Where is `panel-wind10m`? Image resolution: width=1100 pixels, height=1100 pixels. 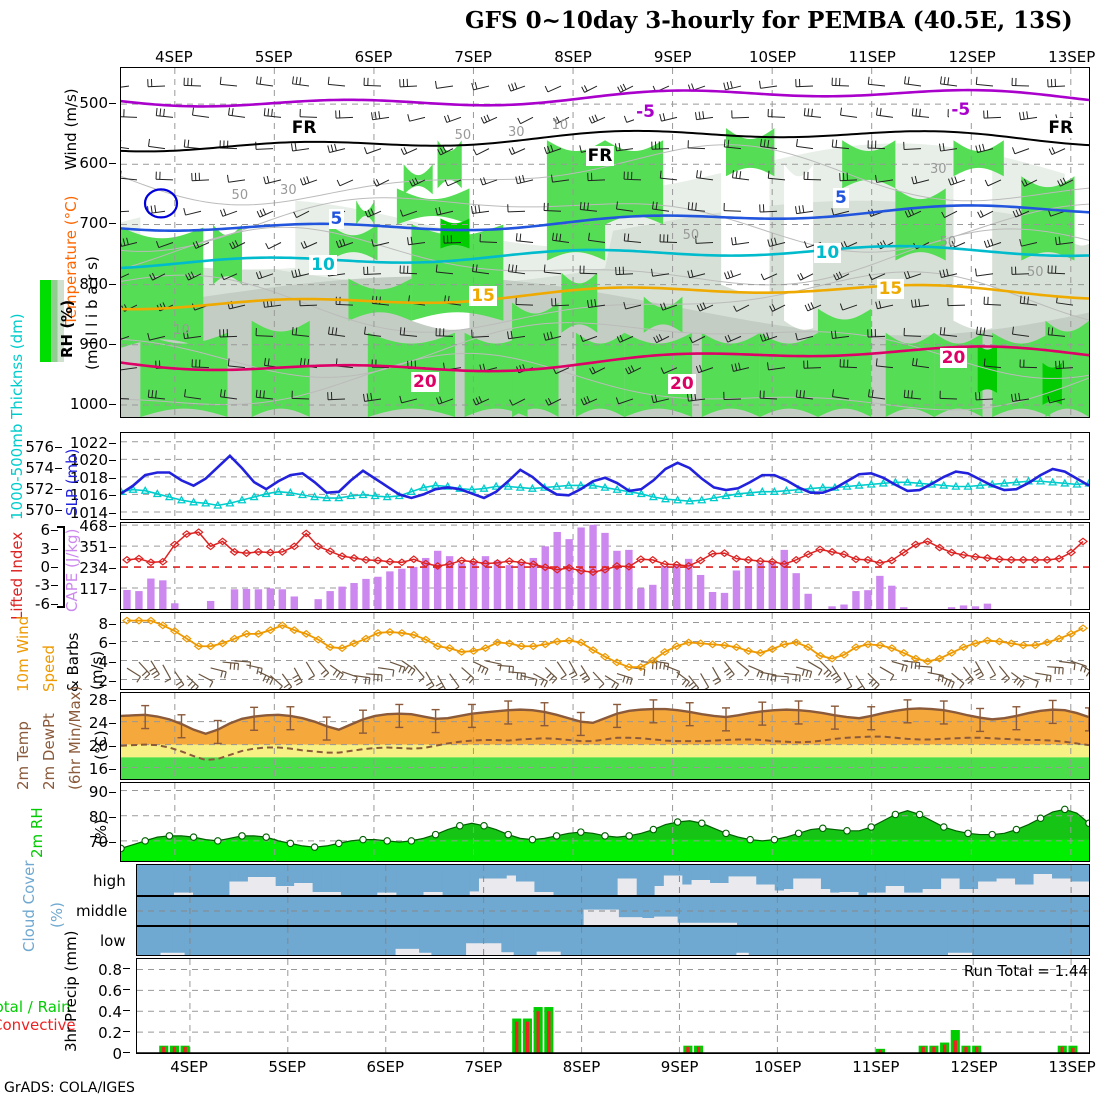 panel-wind10m is located at coordinates (605, 651).